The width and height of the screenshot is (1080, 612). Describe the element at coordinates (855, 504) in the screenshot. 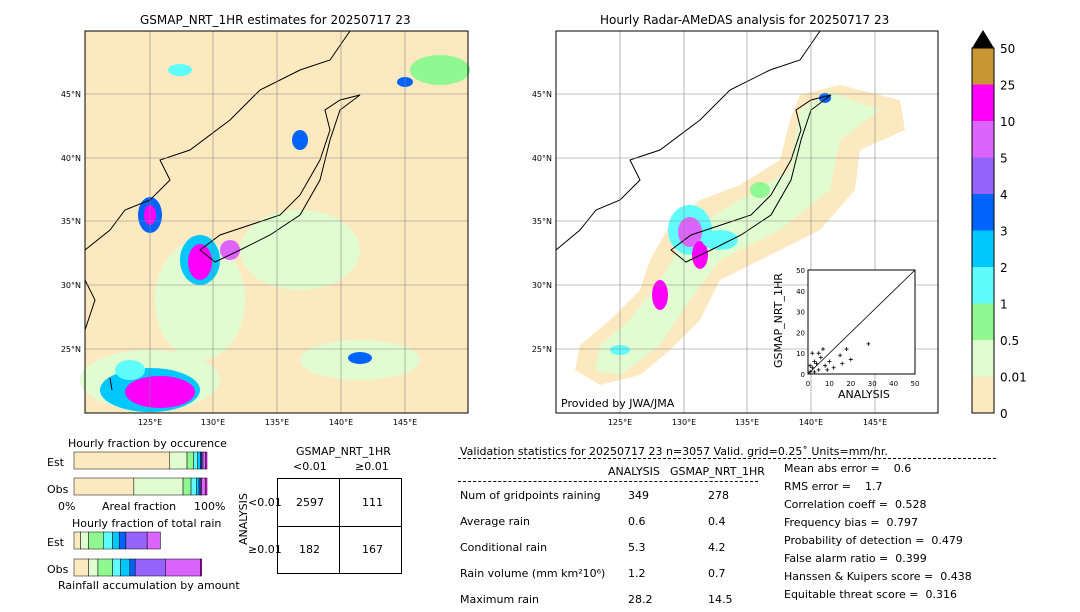

I see `score-line: Correlation coeff = 0.528` at that location.